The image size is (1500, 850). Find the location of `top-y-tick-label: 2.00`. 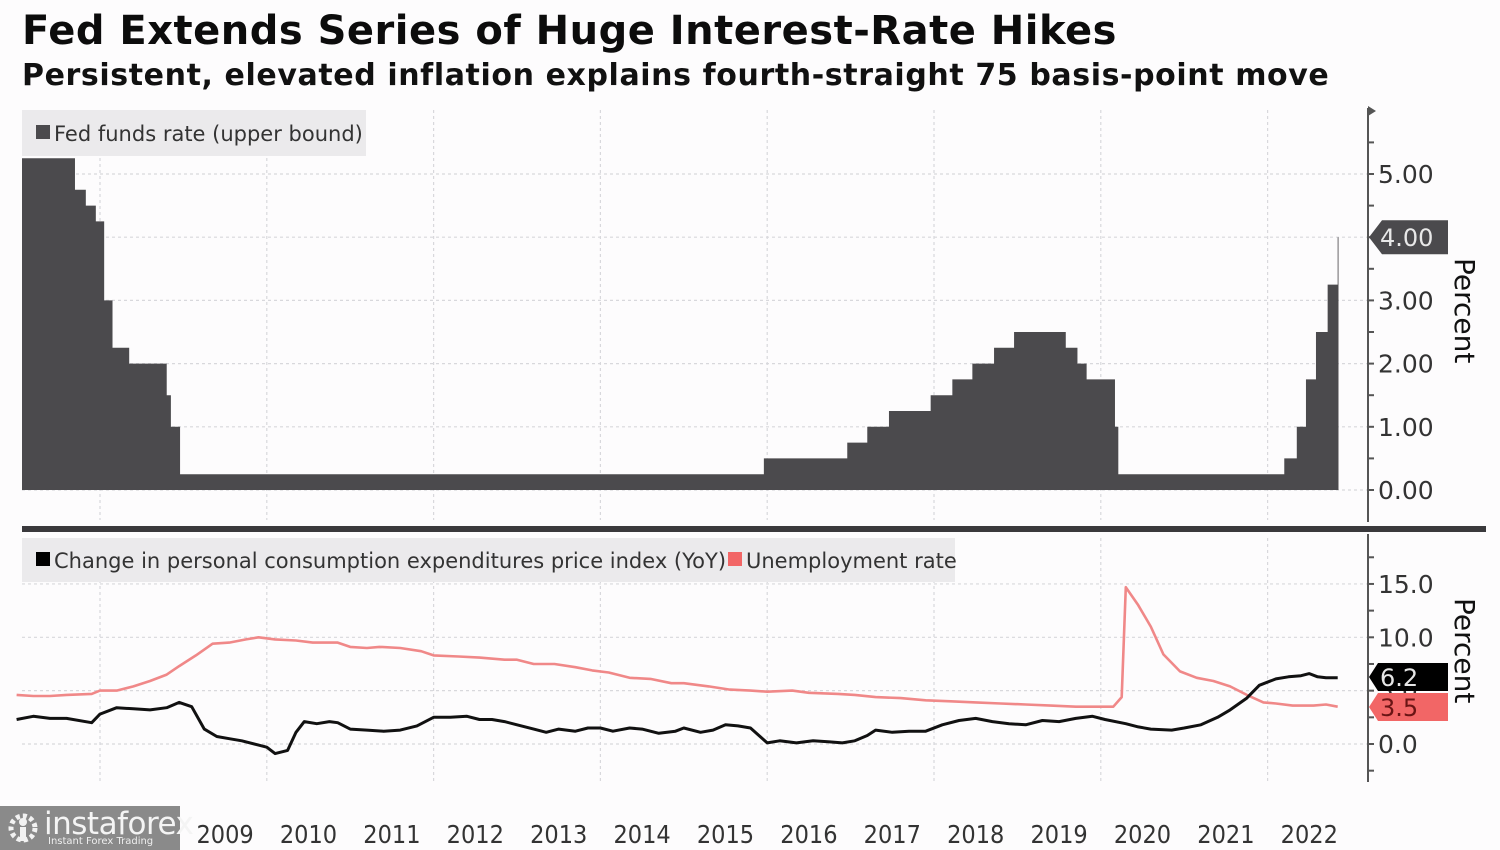

top-y-tick-label: 2.00 is located at coordinates (1406, 364).